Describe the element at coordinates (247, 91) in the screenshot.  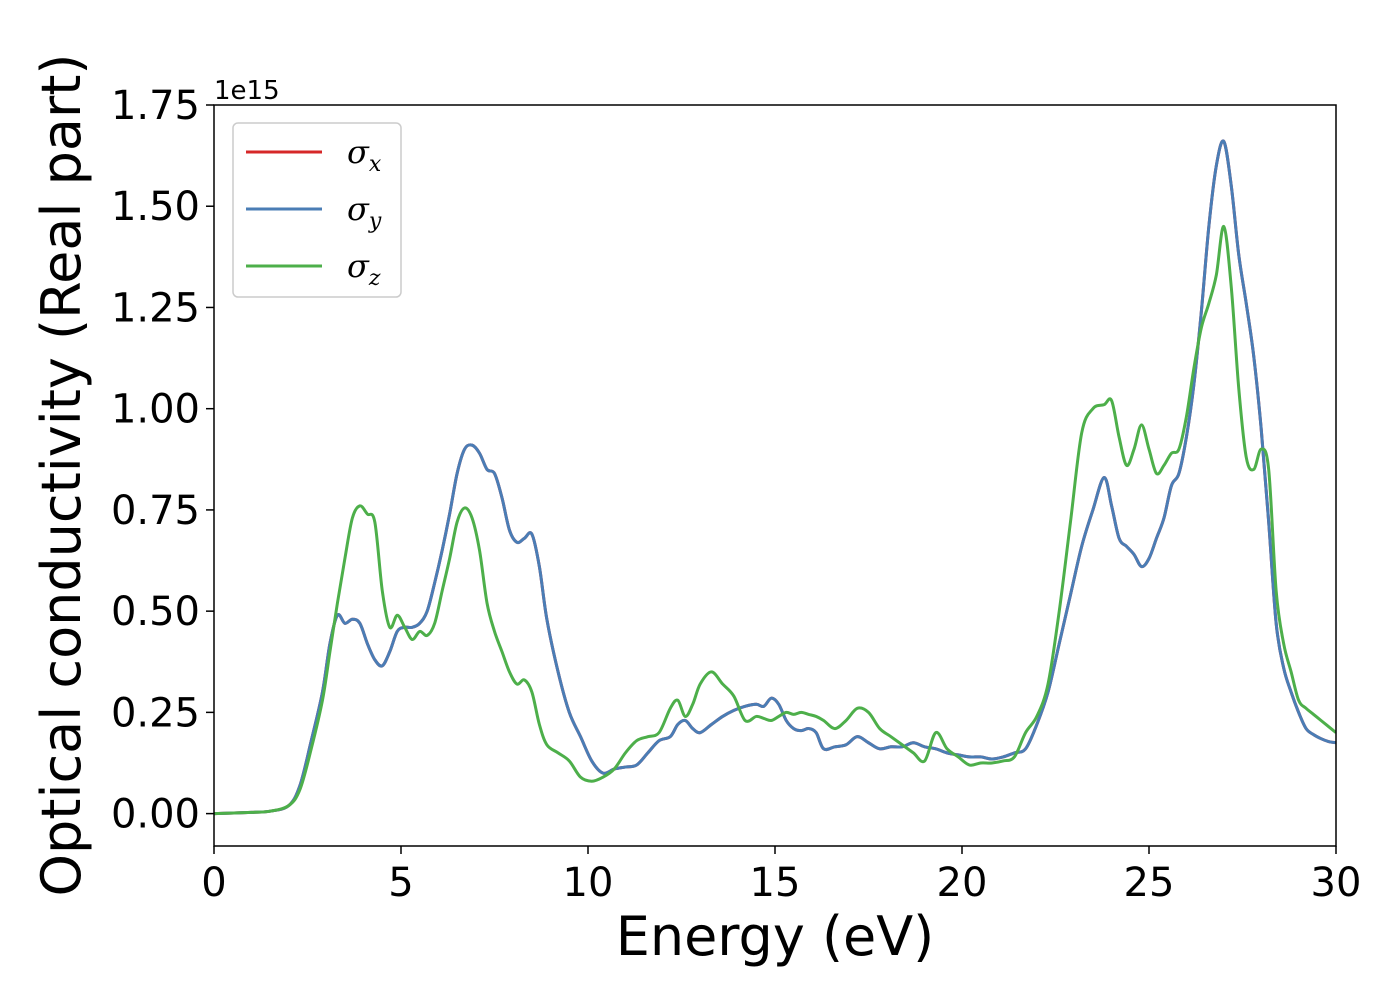
I see `y-axis-offset-text: 1e15` at that location.